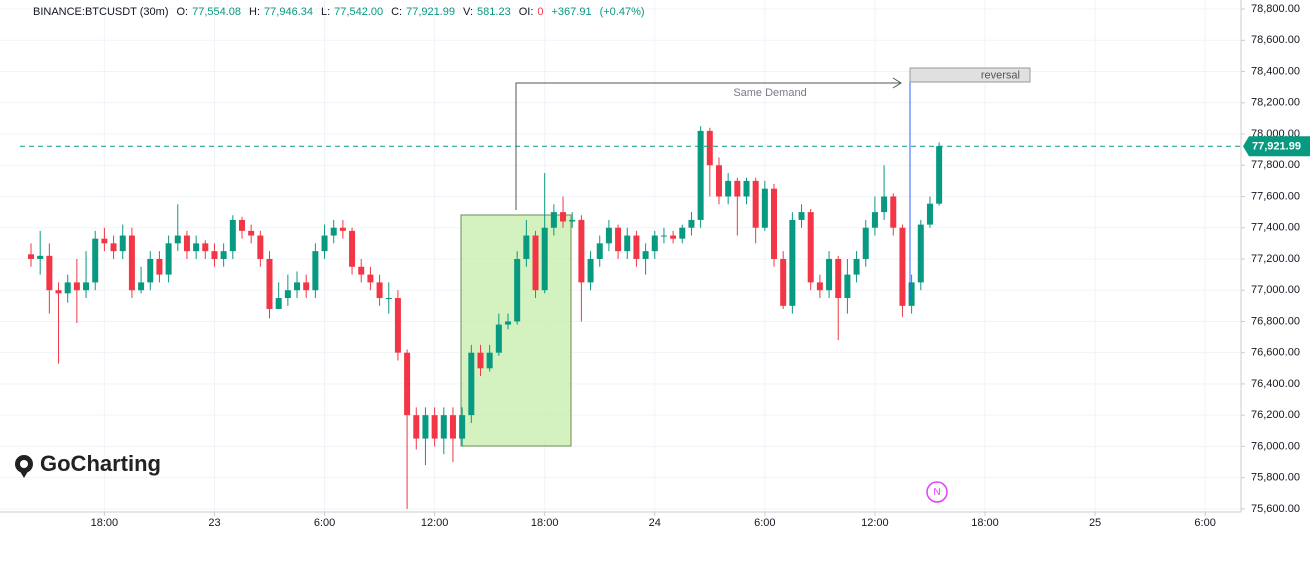  Describe the element at coordinates (182, 12) in the screenshot. I see `legend-label: O:` at that location.